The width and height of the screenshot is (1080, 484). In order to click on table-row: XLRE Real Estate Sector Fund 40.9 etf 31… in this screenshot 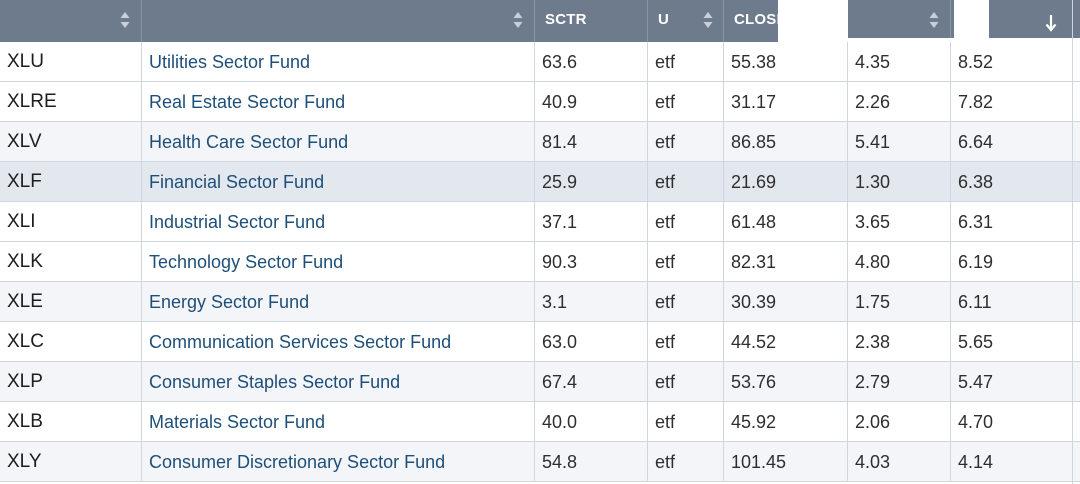, I will do `click(540, 102)`.